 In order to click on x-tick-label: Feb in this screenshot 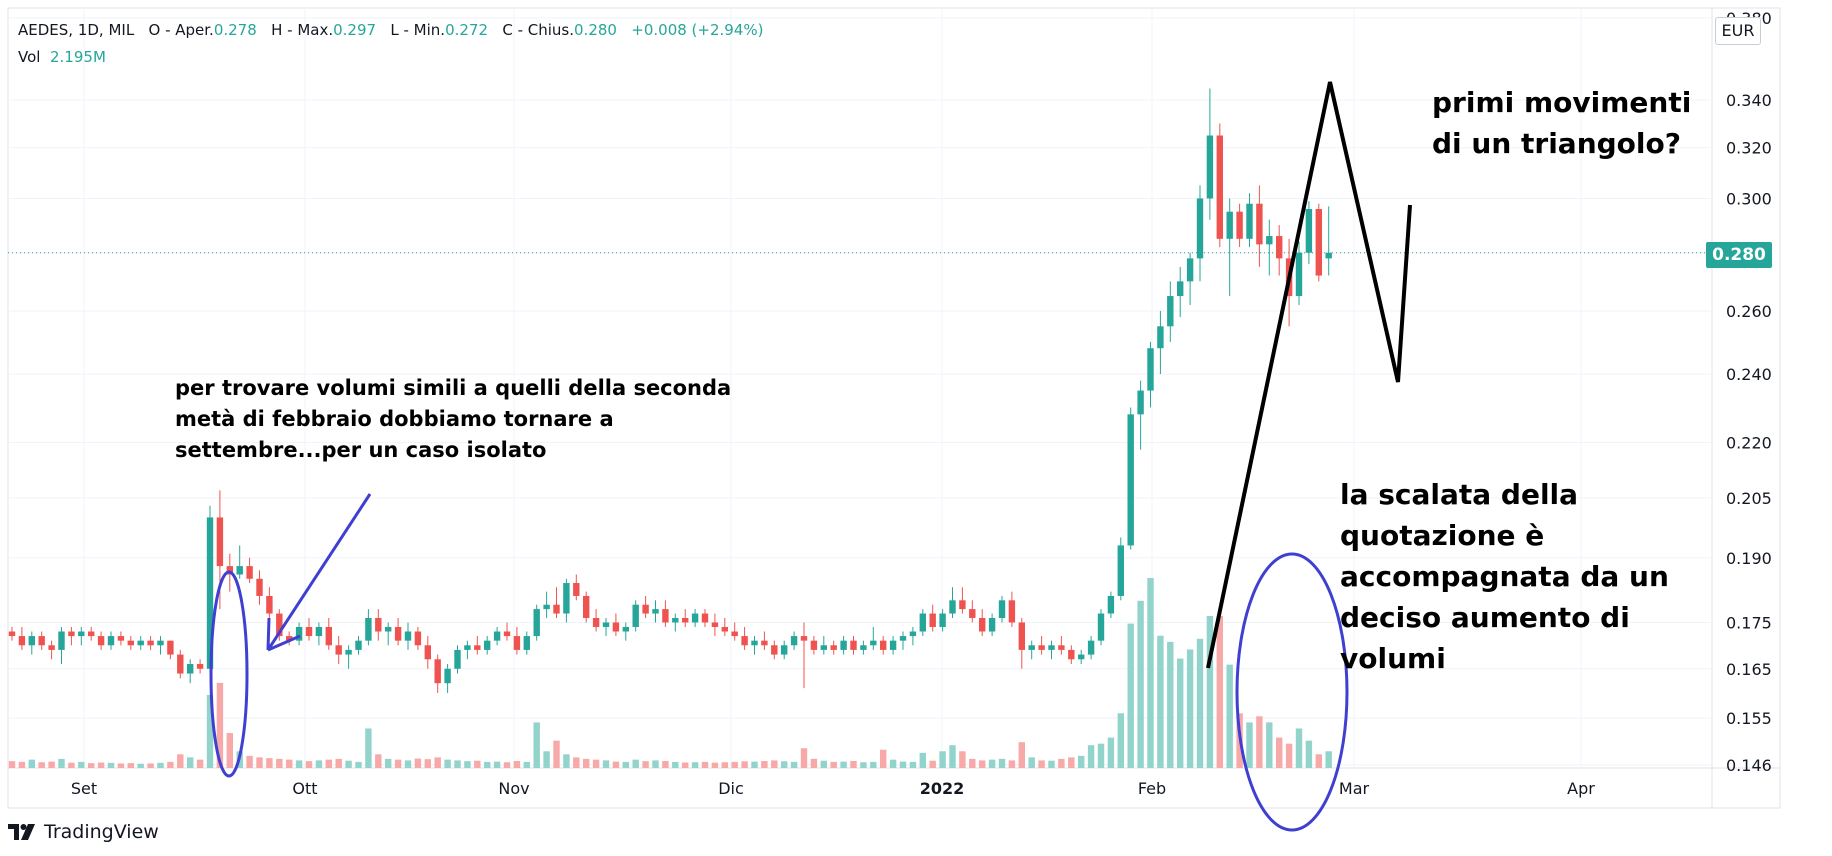, I will do `click(1152, 788)`.